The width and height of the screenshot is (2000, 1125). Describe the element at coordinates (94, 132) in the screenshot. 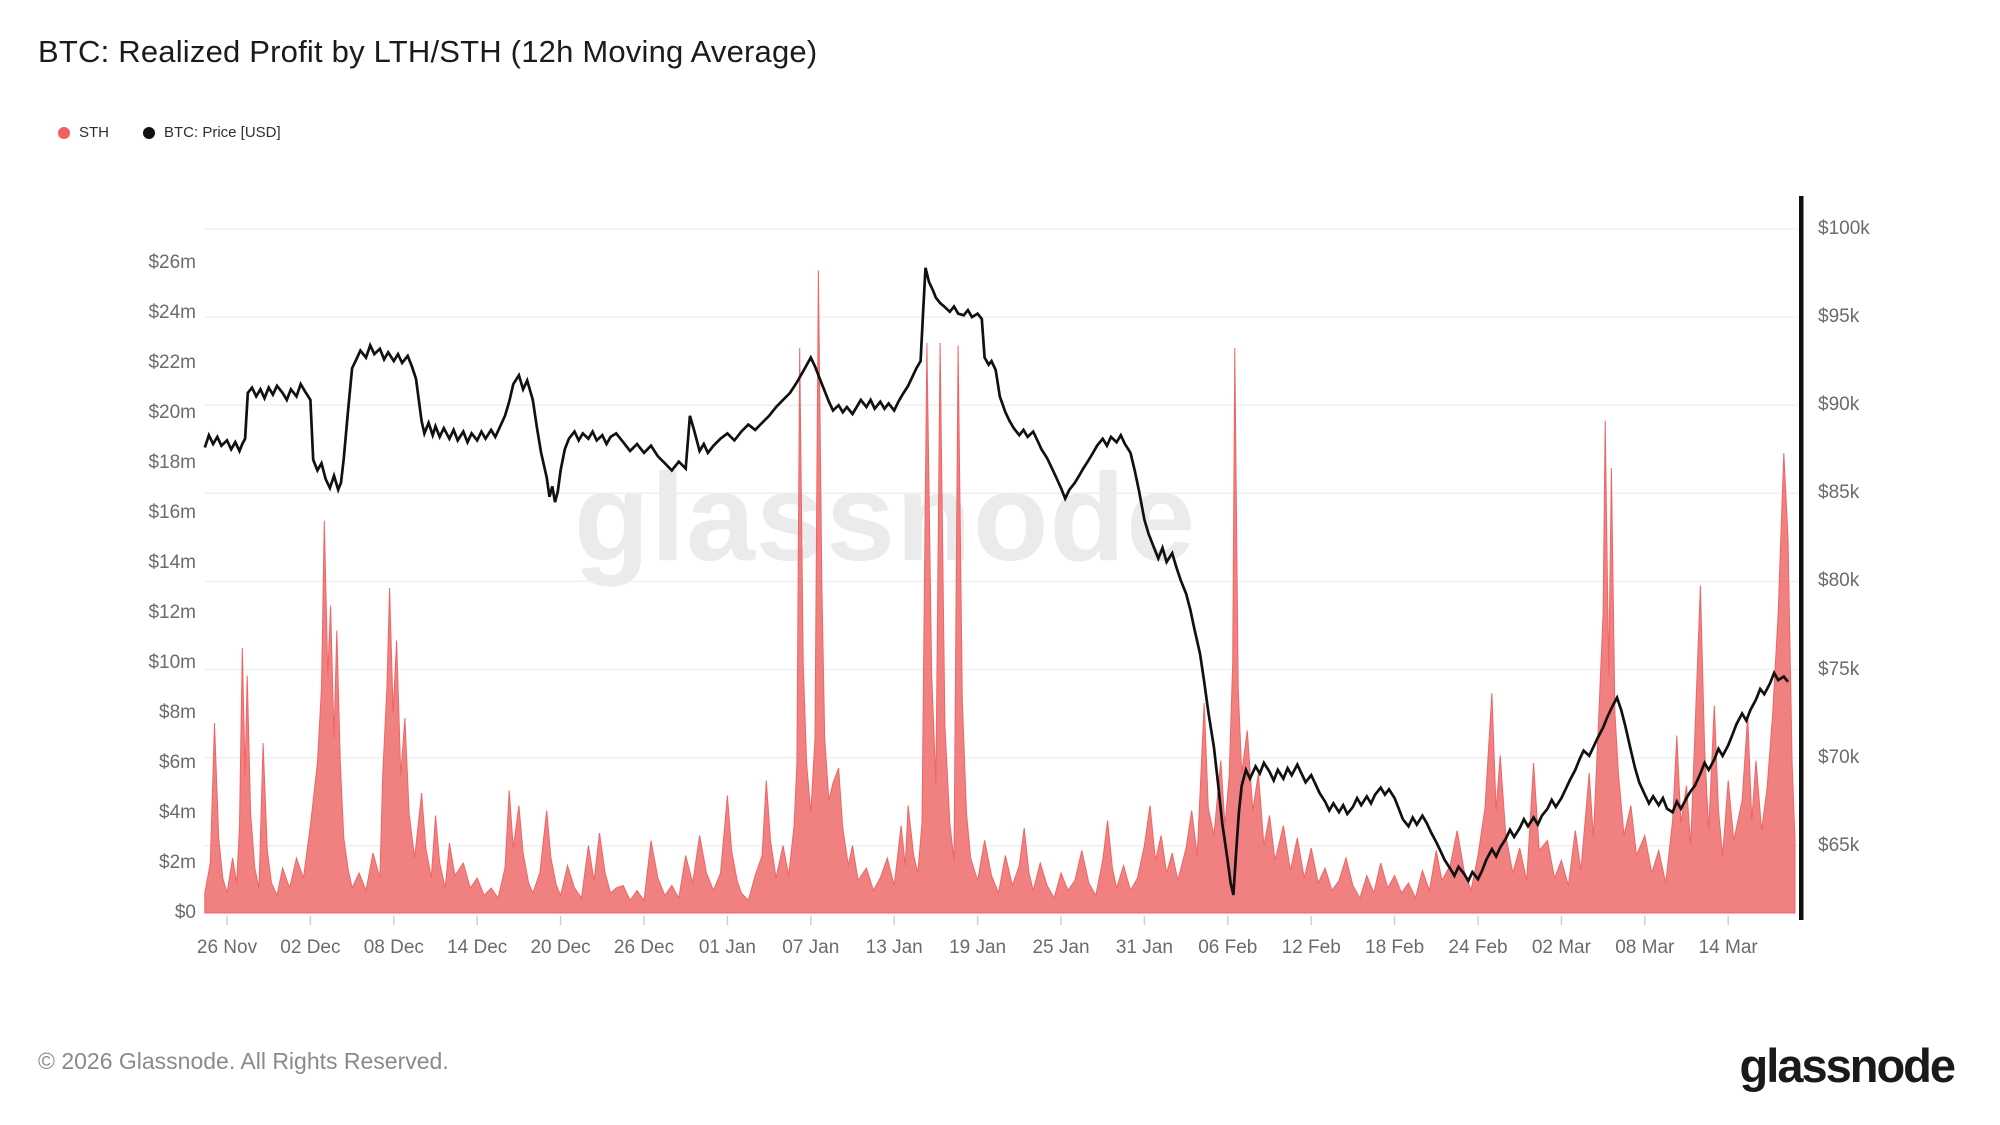

I see `legend-label-sth: STH` at that location.